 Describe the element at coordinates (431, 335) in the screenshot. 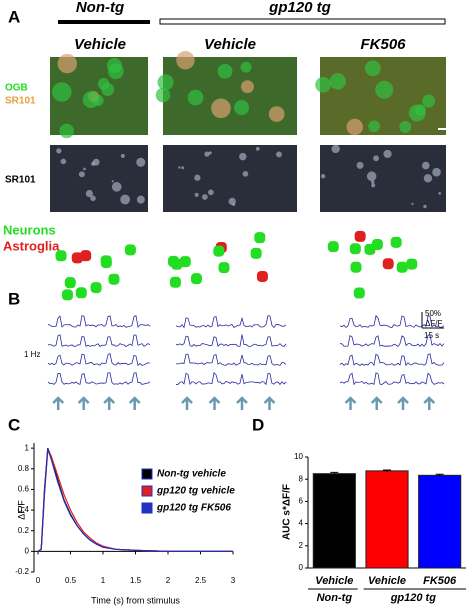

I see `scale-label: 15 s` at that location.